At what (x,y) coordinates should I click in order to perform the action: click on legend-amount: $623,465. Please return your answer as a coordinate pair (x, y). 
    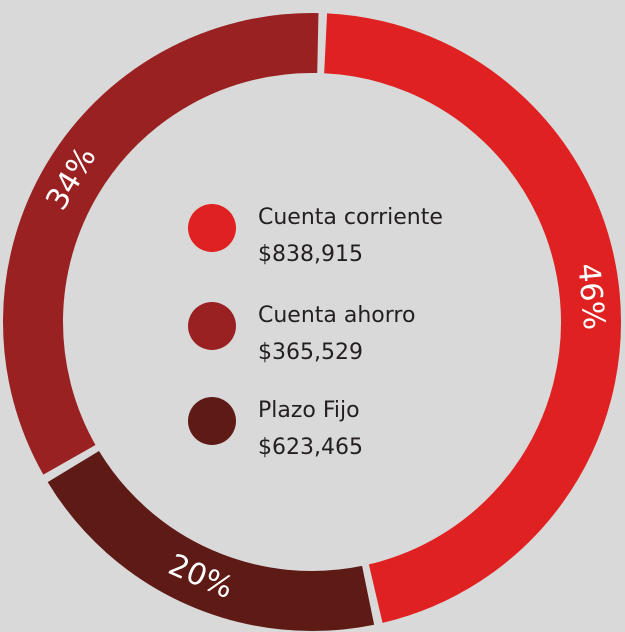
    Looking at the image, I should click on (310, 447).